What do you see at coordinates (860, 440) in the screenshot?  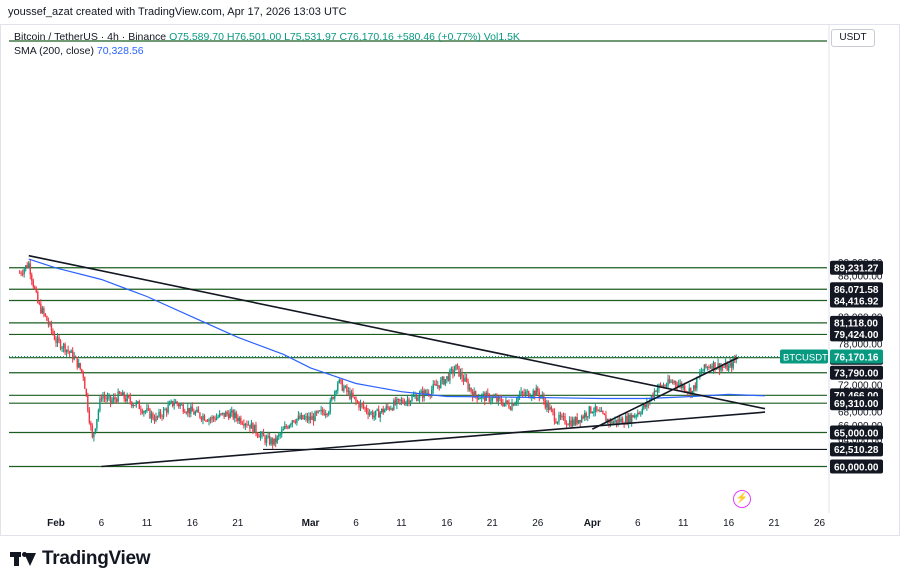 I see `y-tick-label: 64,000.00` at bounding box center [860, 440].